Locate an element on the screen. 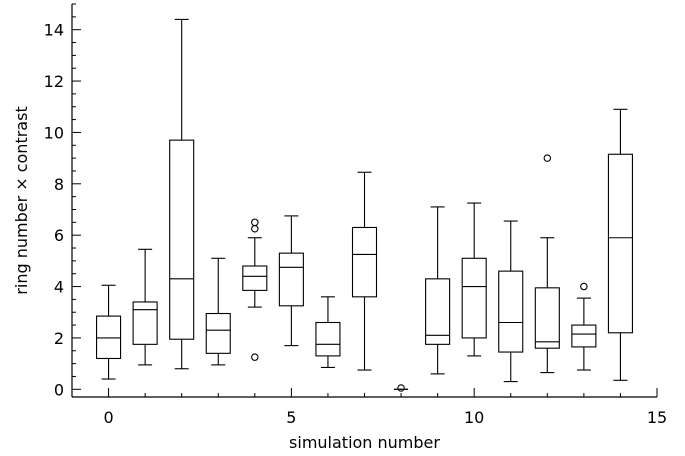 Image resolution: width=685 pixels, height=456 pixels. y-tick-label: 14 is located at coordinates (54, 30).